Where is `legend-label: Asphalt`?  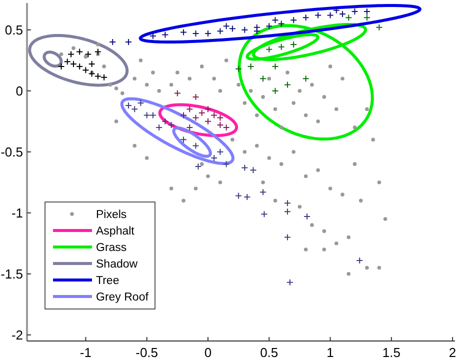
legend-label: Asphalt is located at coordinates (116, 232).